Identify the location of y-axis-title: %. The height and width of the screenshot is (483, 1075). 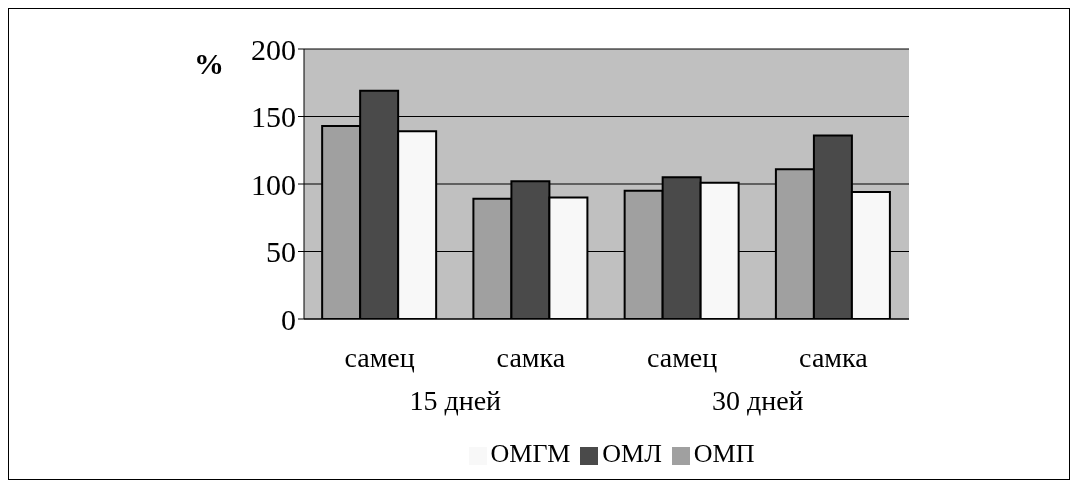
(209, 64).